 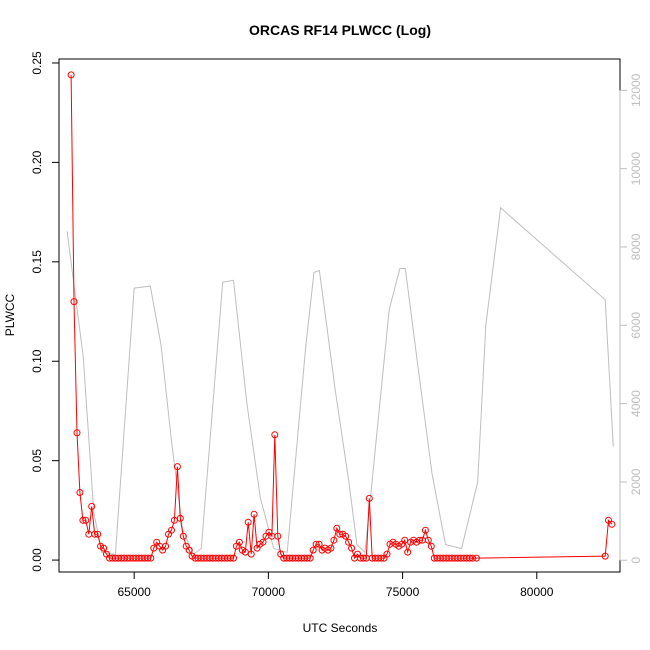 What do you see at coordinates (636, 403) in the screenshot?
I see `y2-tick-label: 4000` at bounding box center [636, 403].